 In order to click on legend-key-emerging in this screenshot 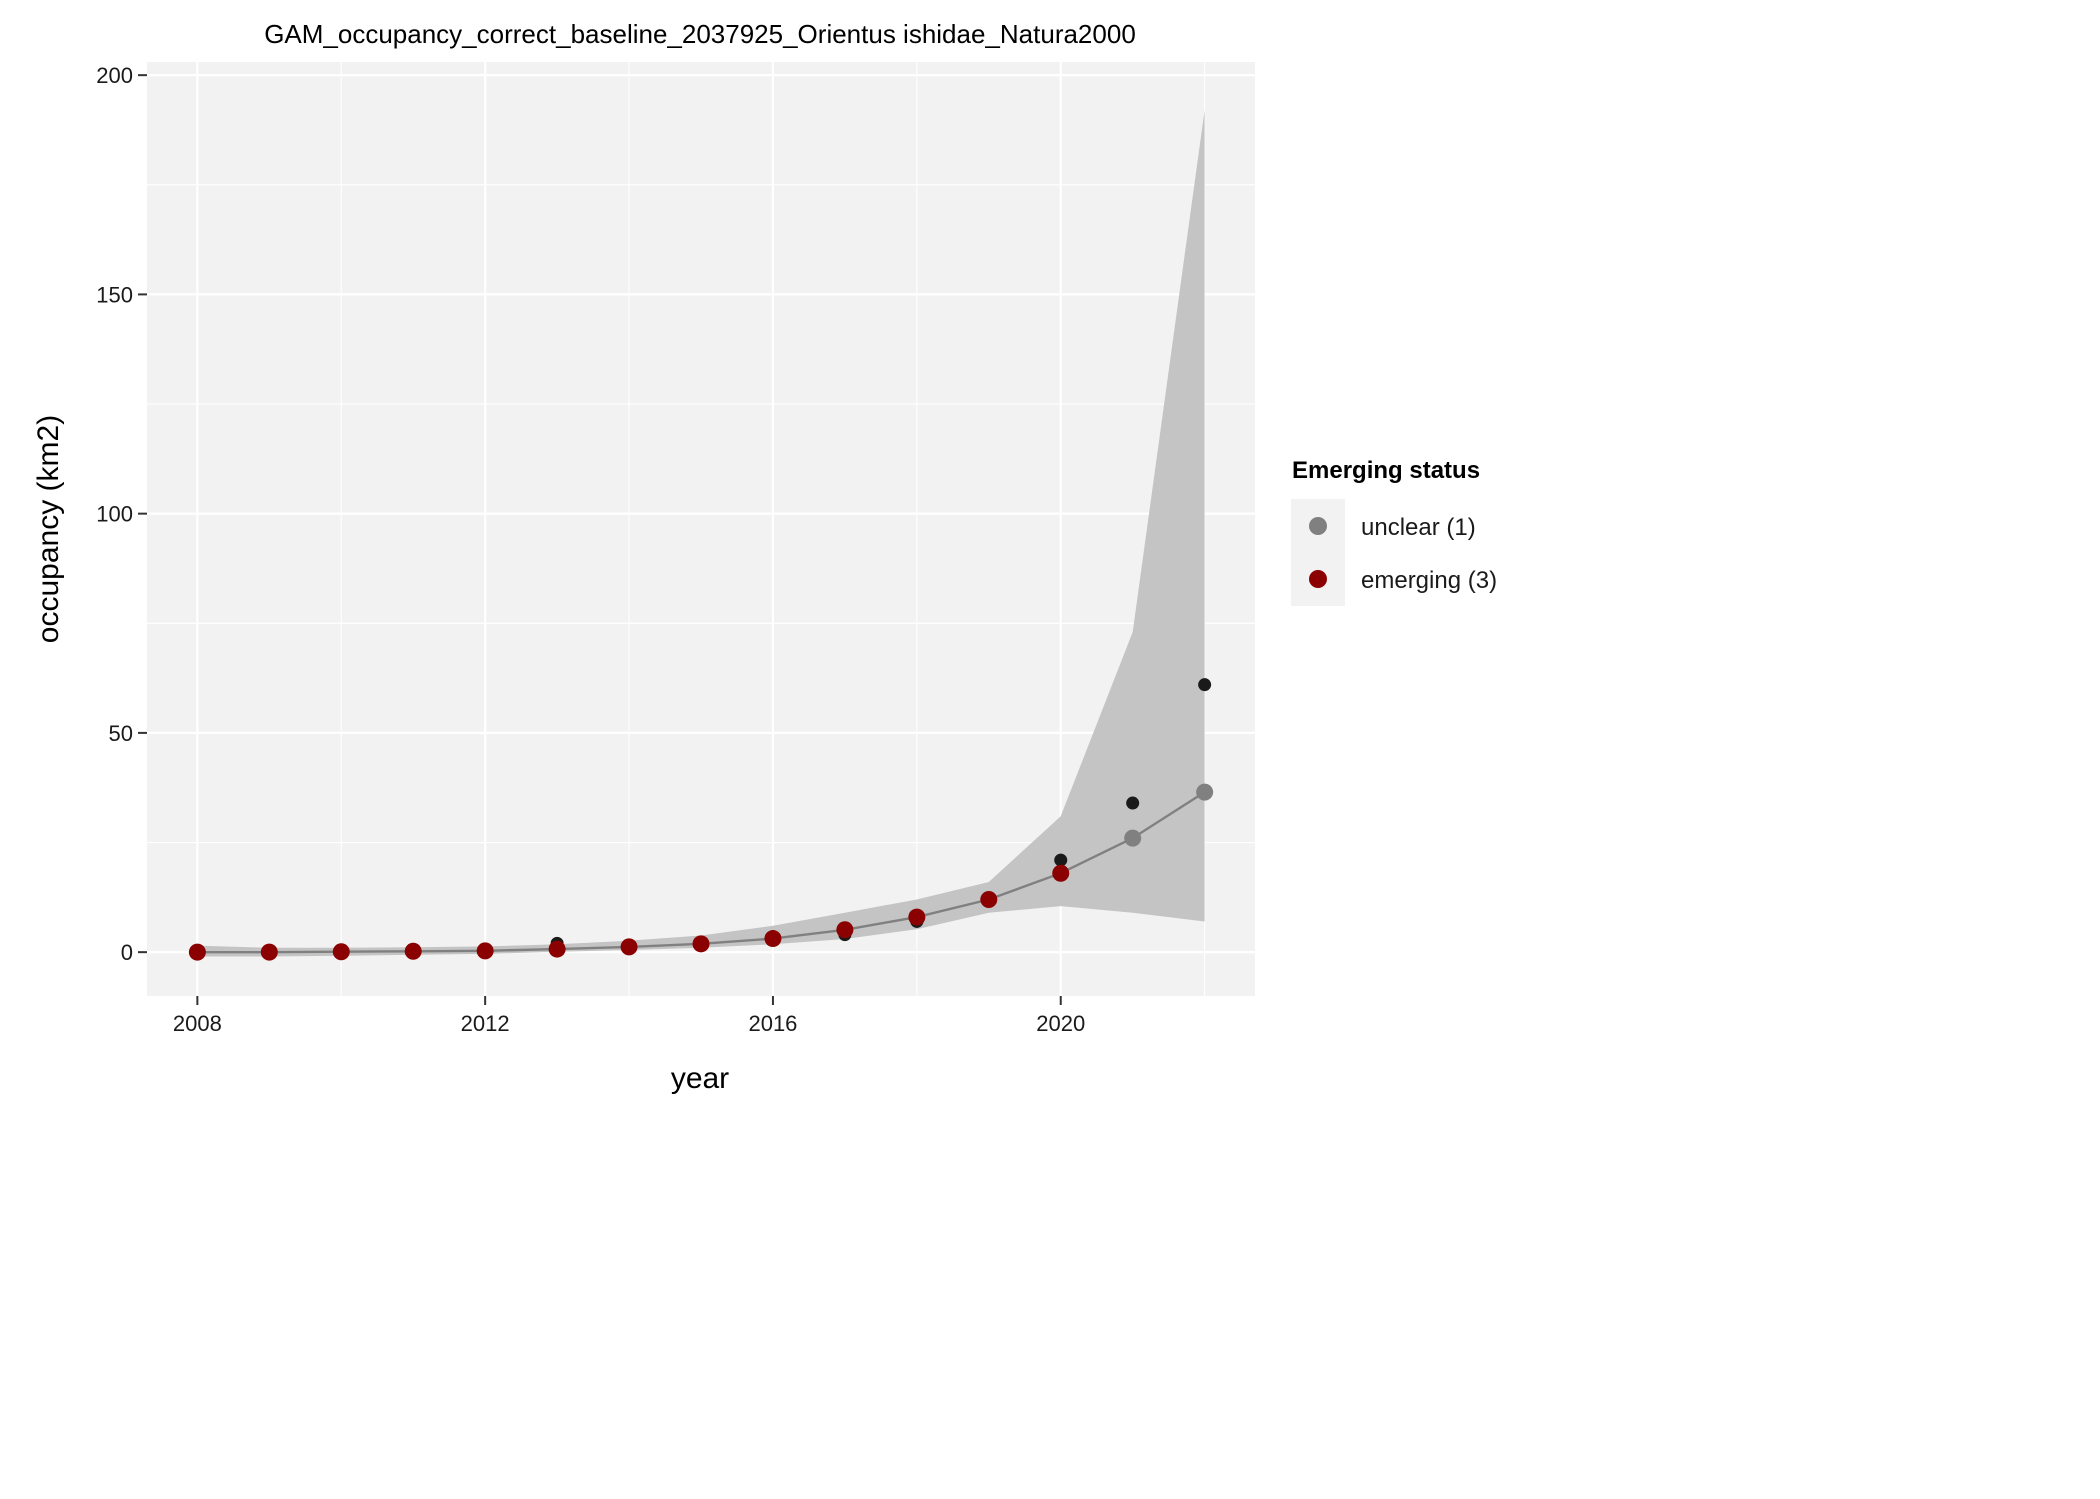, I will do `click(1318, 579)`.